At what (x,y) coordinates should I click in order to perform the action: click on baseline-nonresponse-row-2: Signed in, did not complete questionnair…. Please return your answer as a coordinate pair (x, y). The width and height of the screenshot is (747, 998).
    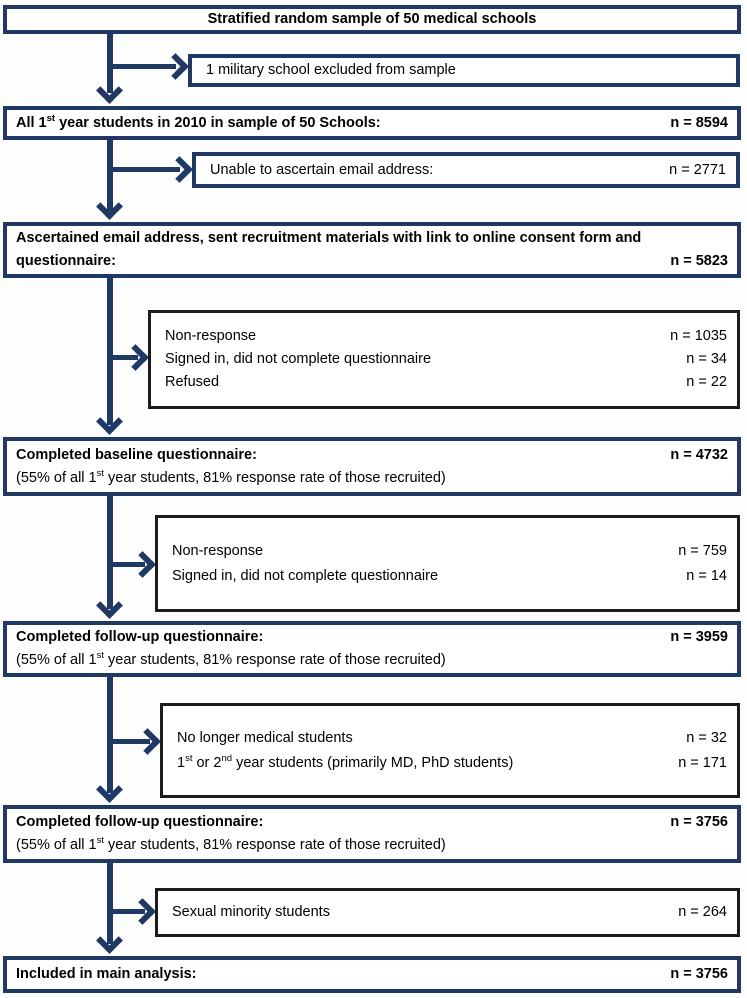
    Looking at the image, I should click on (446, 359).